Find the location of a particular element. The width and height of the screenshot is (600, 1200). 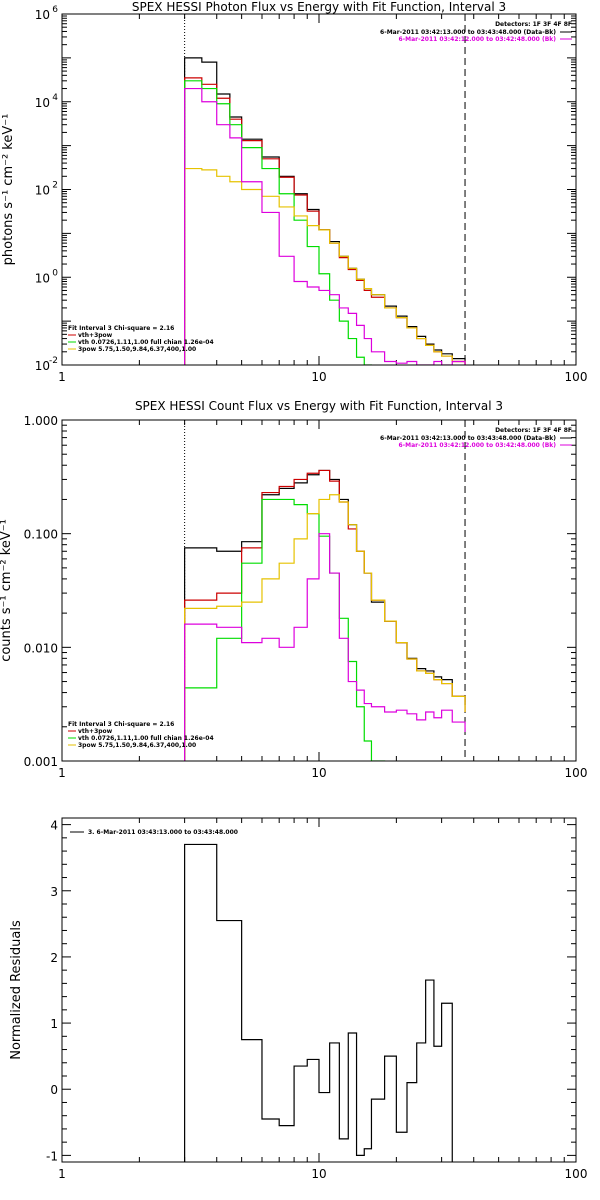

y-tick-exponent: 4 is located at coordinates (55, 98).